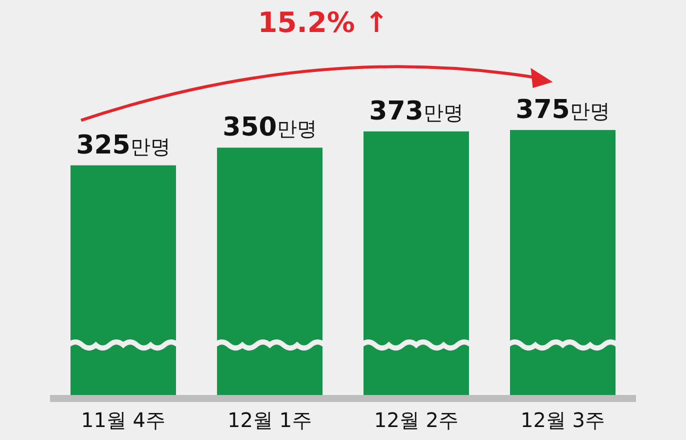 The height and width of the screenshot is (440, 686). What do you see at coordinates (563, 420) in the screenshot?
I see `x-tick-label: 12월 3주` at bounding box center [563, 420].